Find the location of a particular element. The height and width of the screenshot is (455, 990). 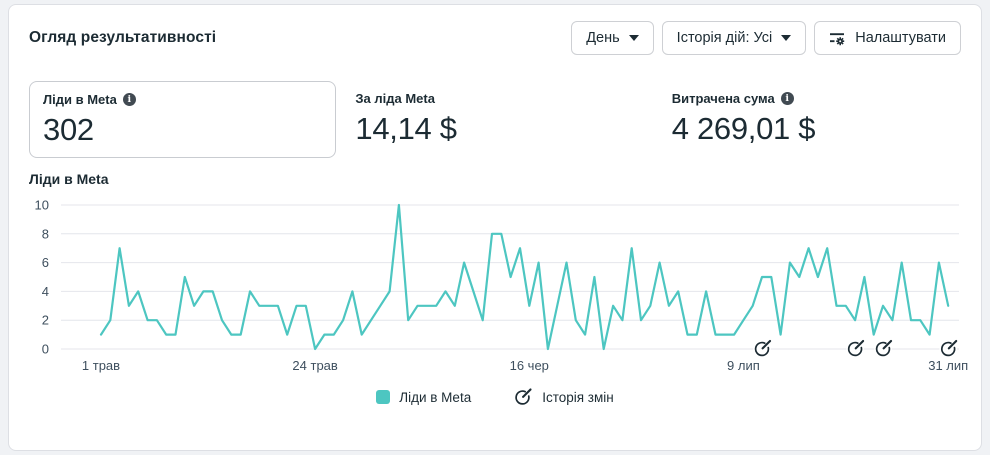

metric-label: Витрачена сума is located at coordinates (733, 98).